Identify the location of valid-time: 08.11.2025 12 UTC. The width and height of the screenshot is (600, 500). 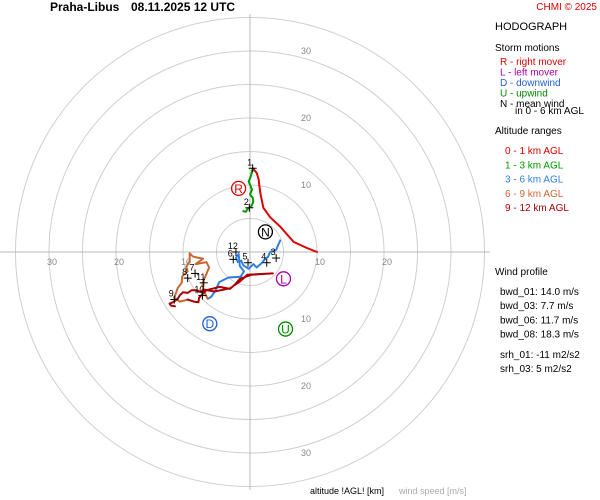
(183, 7).